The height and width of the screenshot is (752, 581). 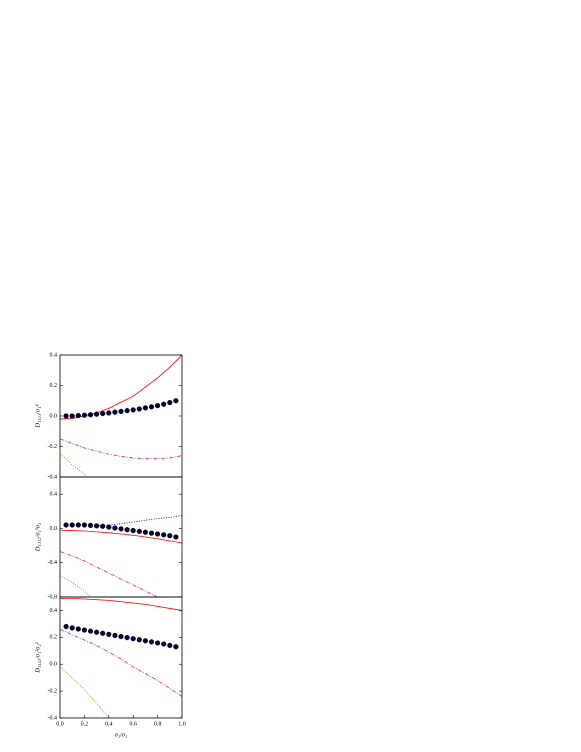 I want to click on x-tick-label: 0.4, so click(x=109, y=724).